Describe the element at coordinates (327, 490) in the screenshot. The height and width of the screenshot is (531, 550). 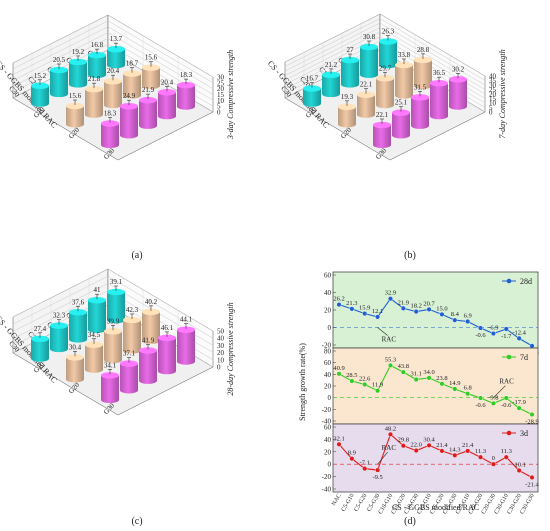
I see `y-tick-label: -40` at that location.